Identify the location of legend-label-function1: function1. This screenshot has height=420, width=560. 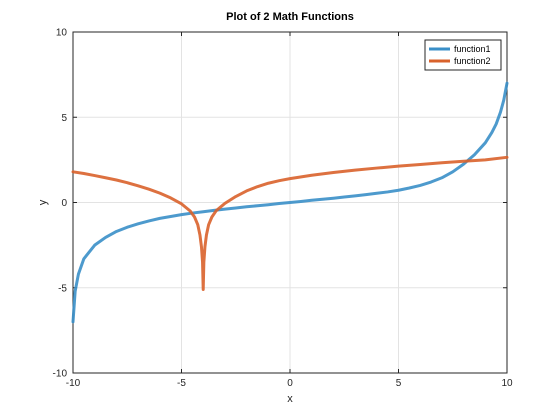
(472, 49).